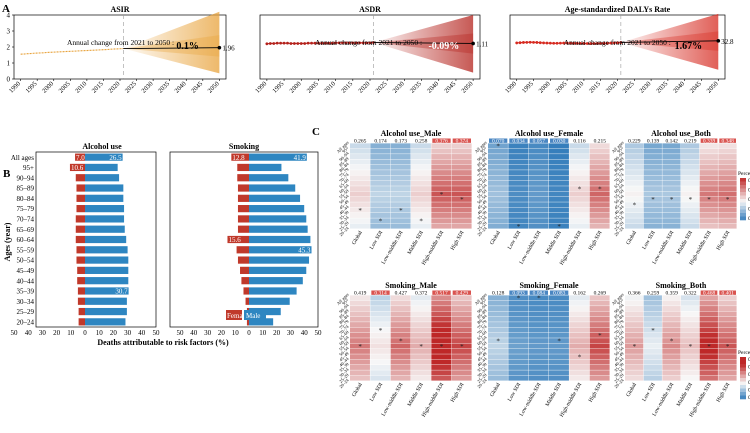  What do you see at coordinates (7, 241) in the screenshot?
I see `y-axis-label: Ages (year)` at bounding box center [7, 241].